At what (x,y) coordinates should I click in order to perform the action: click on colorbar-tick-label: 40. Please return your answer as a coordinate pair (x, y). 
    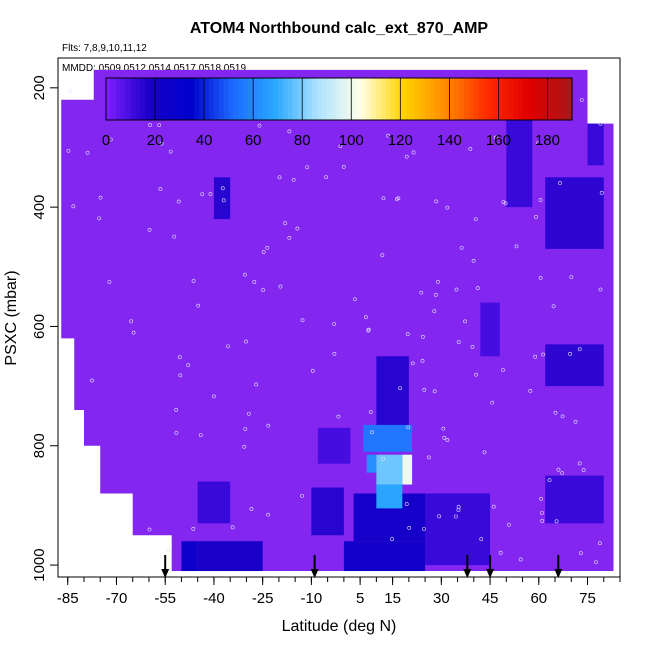
    Looking at the image, I should click on (204, 140).